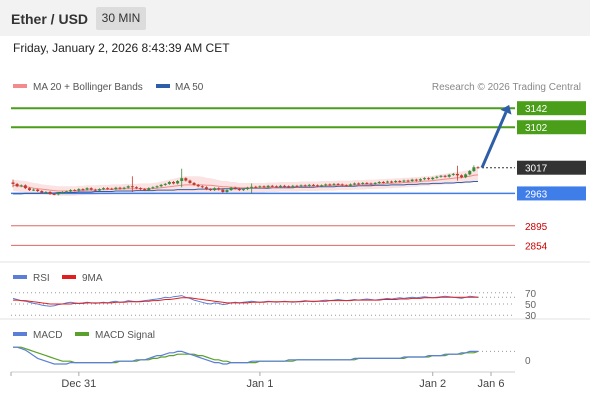 Image resolution: width=590 pixels, height=400 pixels. Describe the element at coordinates (20, 277) in the screenshot. I see `rsi-legend-swatch` at that location.